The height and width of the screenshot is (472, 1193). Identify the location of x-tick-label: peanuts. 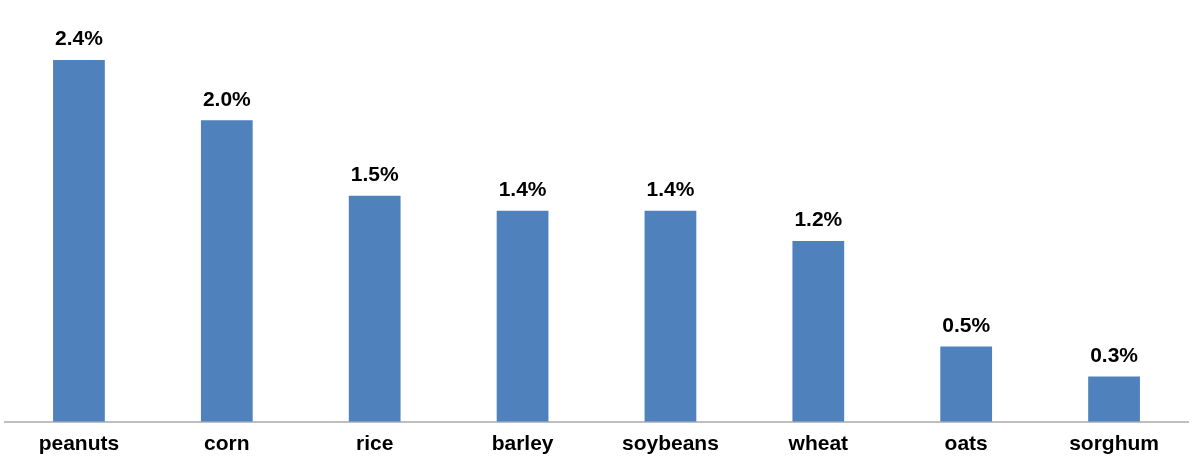
(79, 443).